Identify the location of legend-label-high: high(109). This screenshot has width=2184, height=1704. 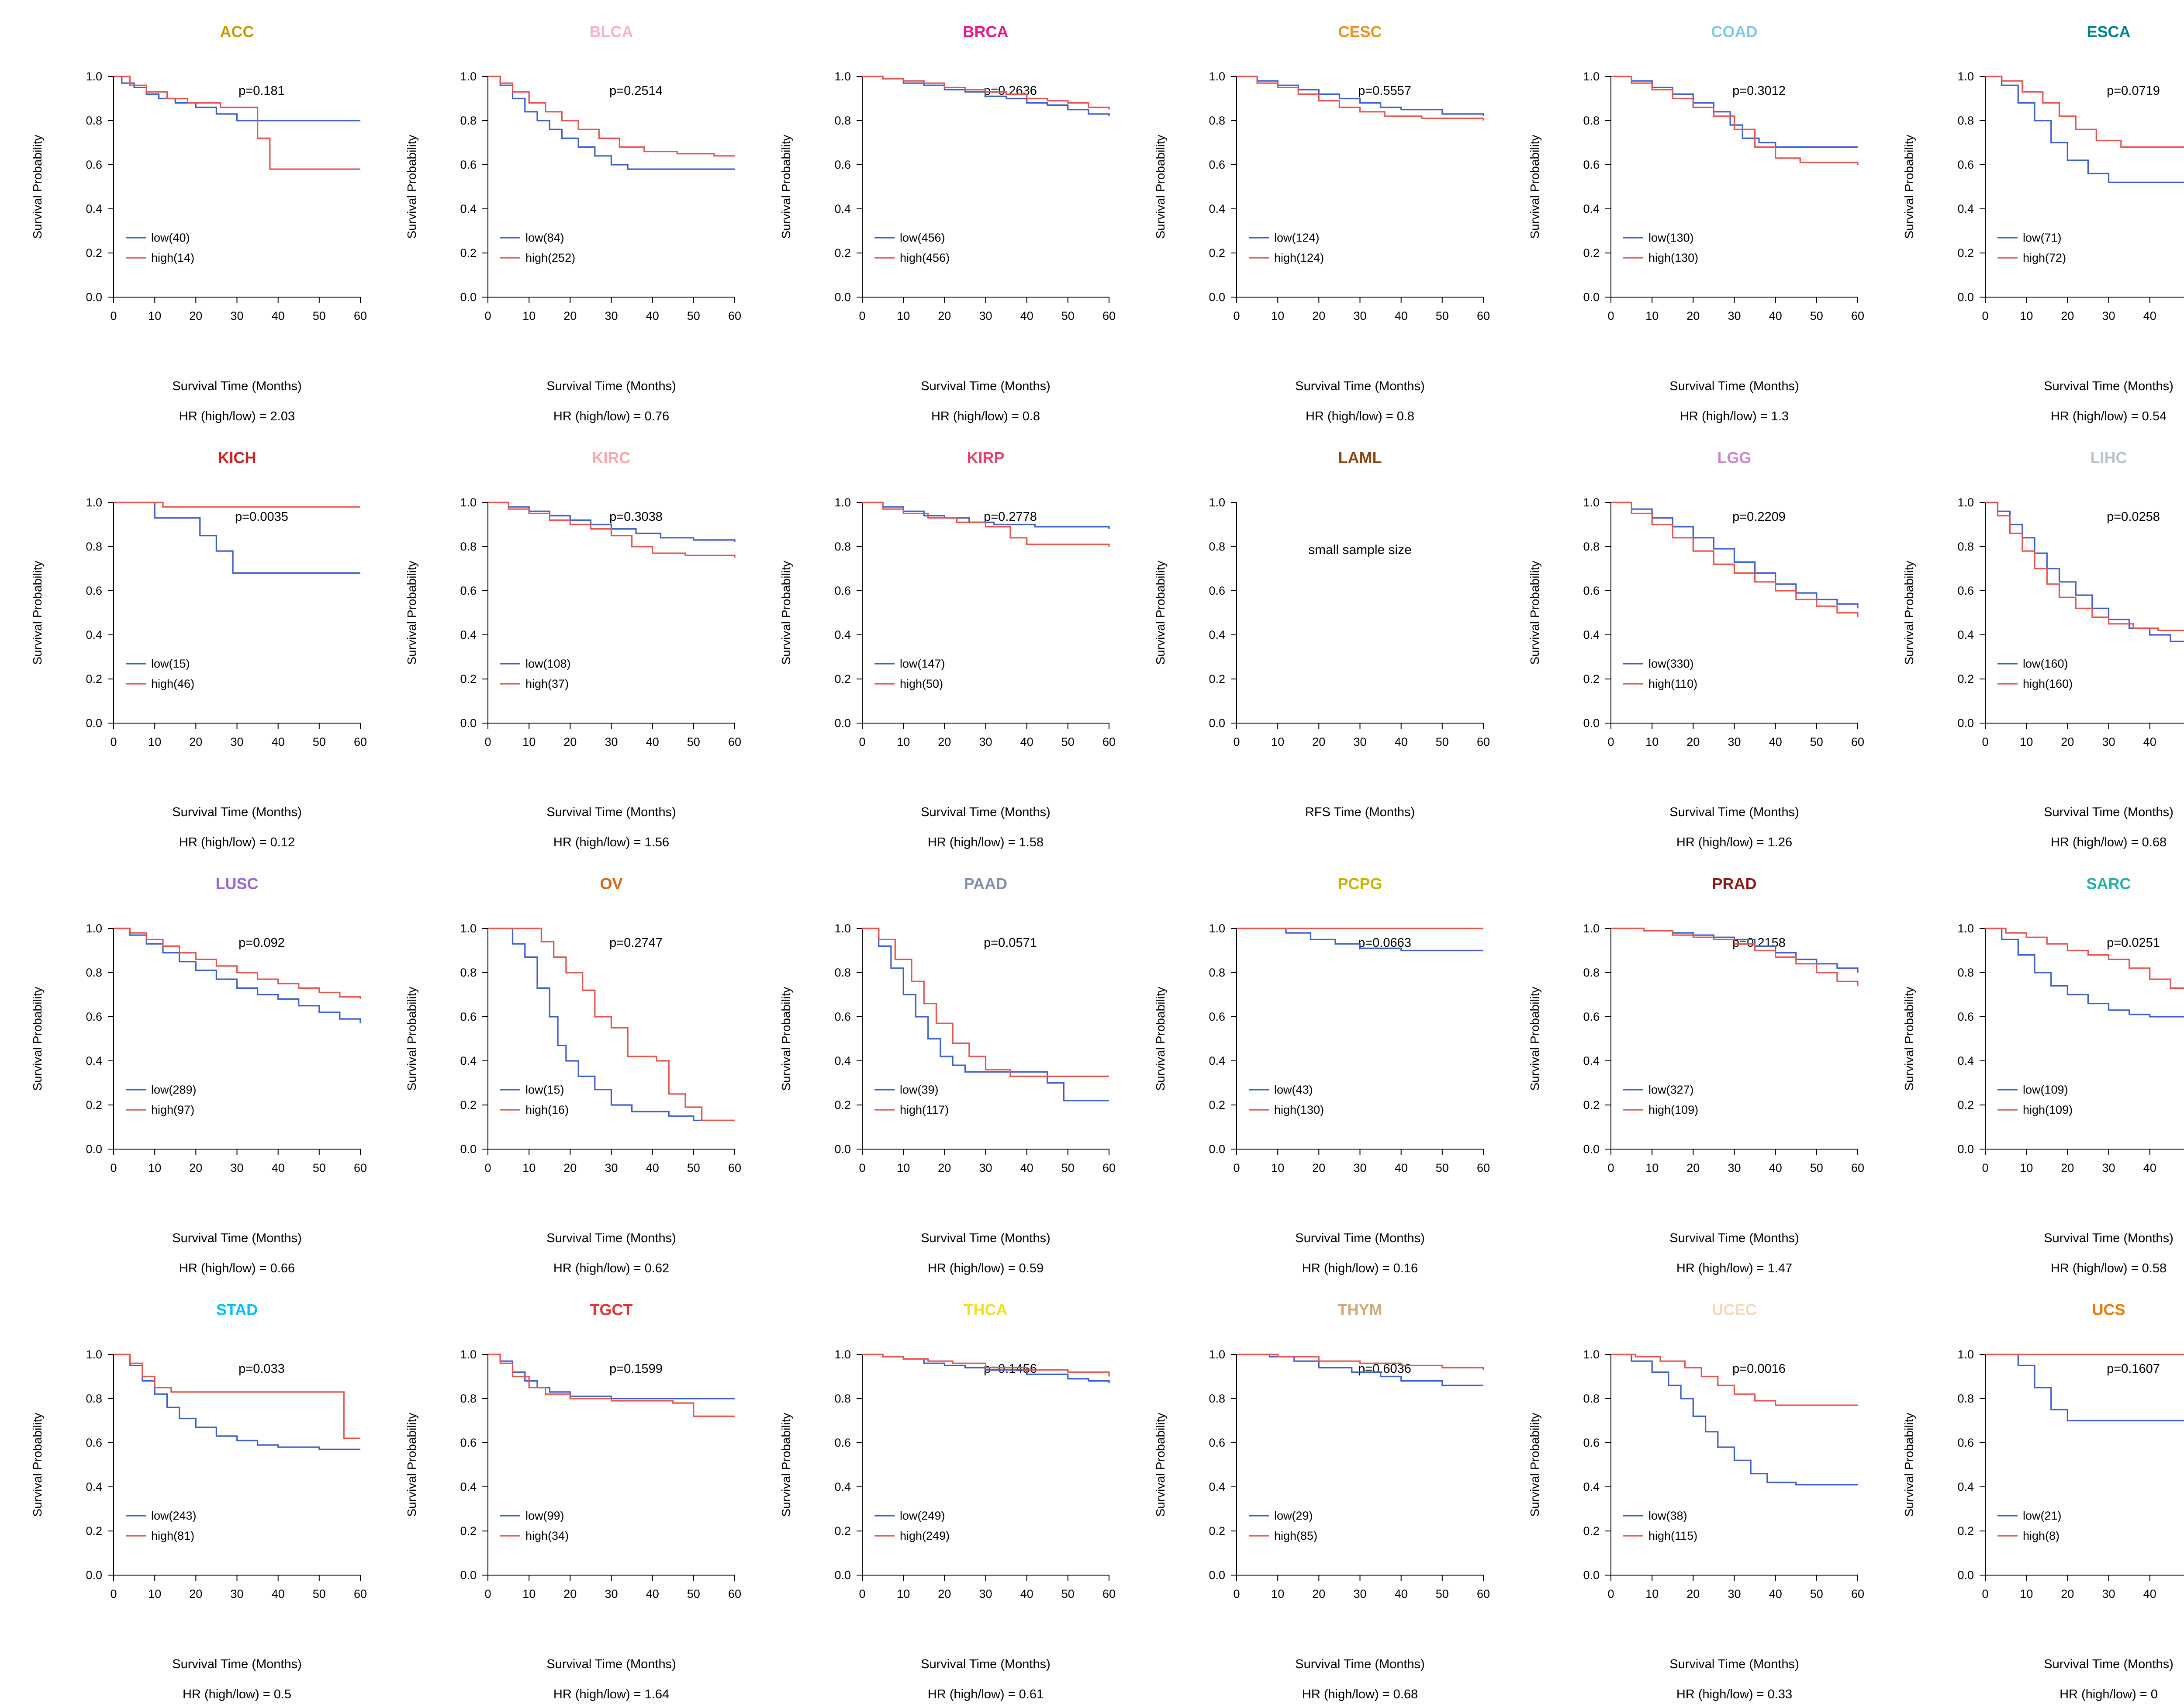
(1673, 1109).